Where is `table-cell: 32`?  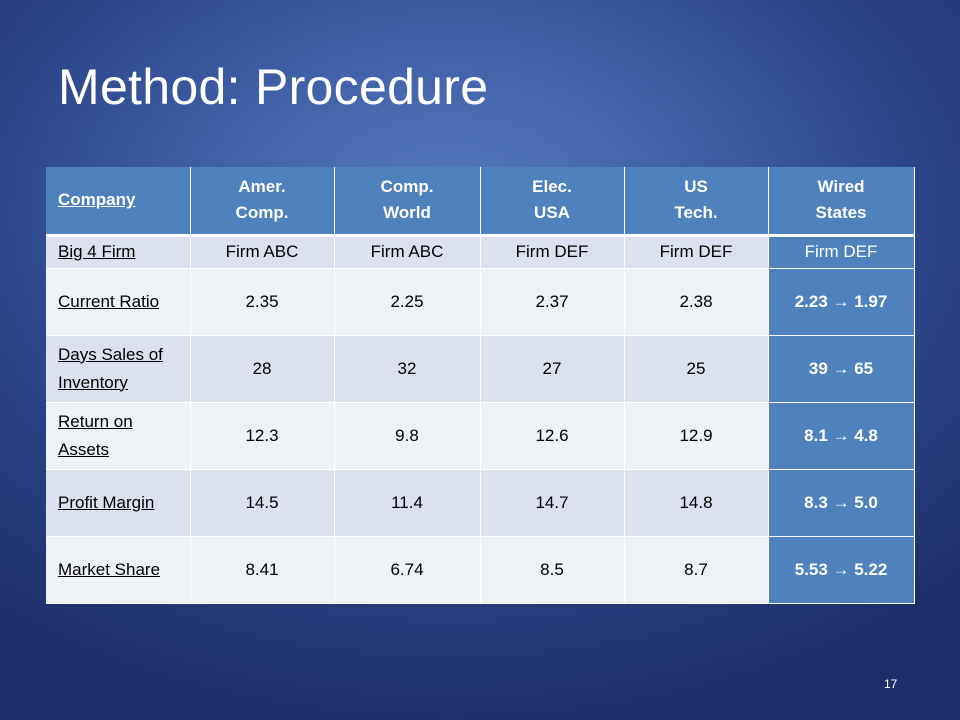
table-cell: 32 is located at coordinates (407, 369).